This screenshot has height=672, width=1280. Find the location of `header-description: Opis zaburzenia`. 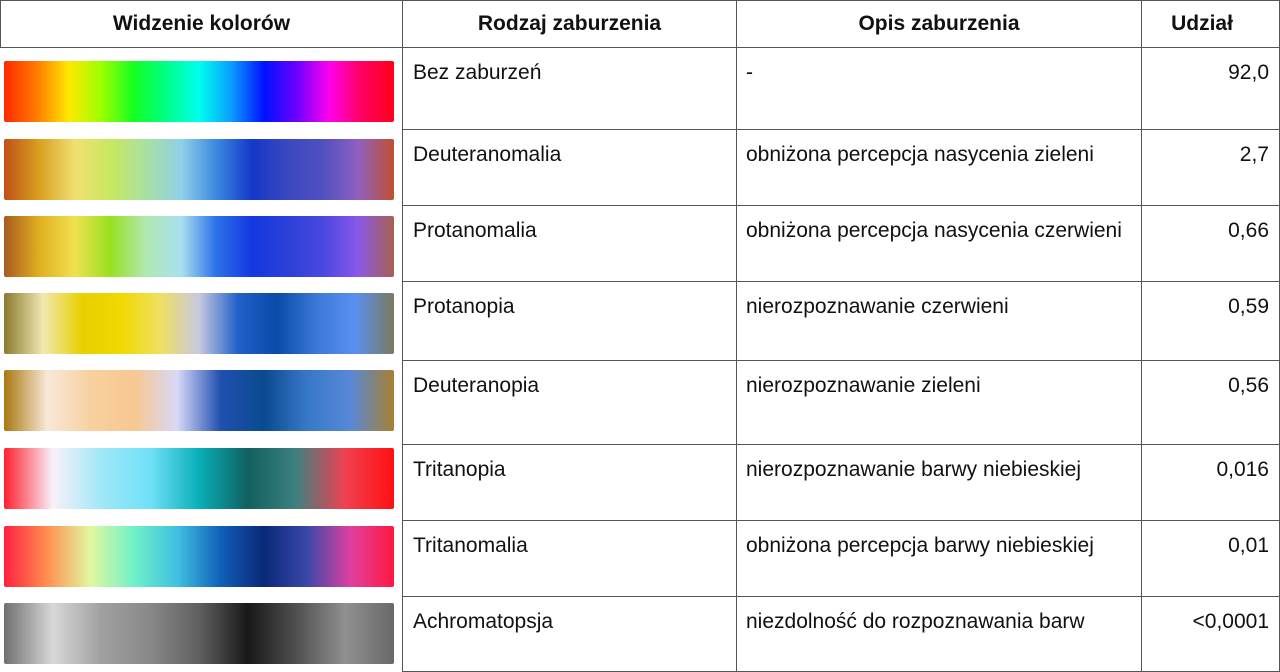

header-description: Opis zaburzenia is located at coordinates (939, 23).